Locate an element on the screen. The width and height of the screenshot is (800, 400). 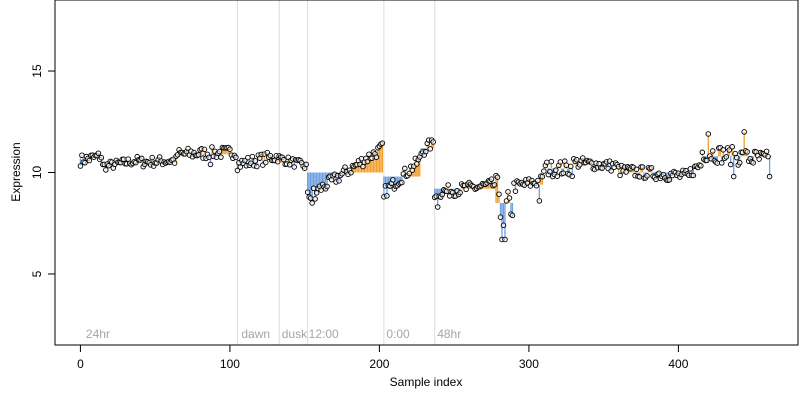
annotation-label: 0:00 is located at coordinates (398, 334).